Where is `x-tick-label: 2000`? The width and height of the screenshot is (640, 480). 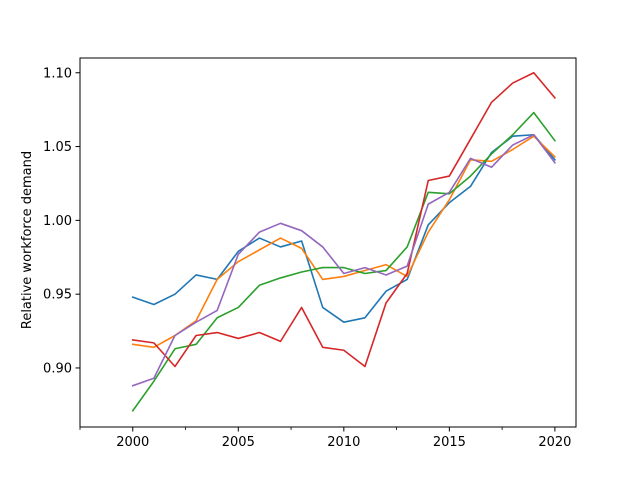 x-tick-label: 2000 is located at coordinates (132, 442).